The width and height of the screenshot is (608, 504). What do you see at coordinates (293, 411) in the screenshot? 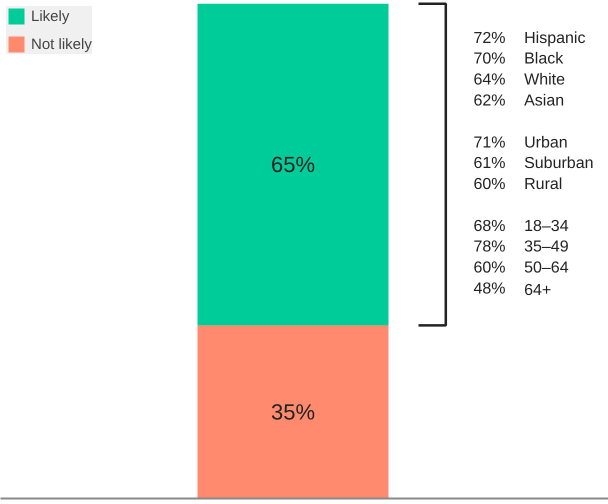
I see `data-label: 35%` at bounding box center [293, 411].